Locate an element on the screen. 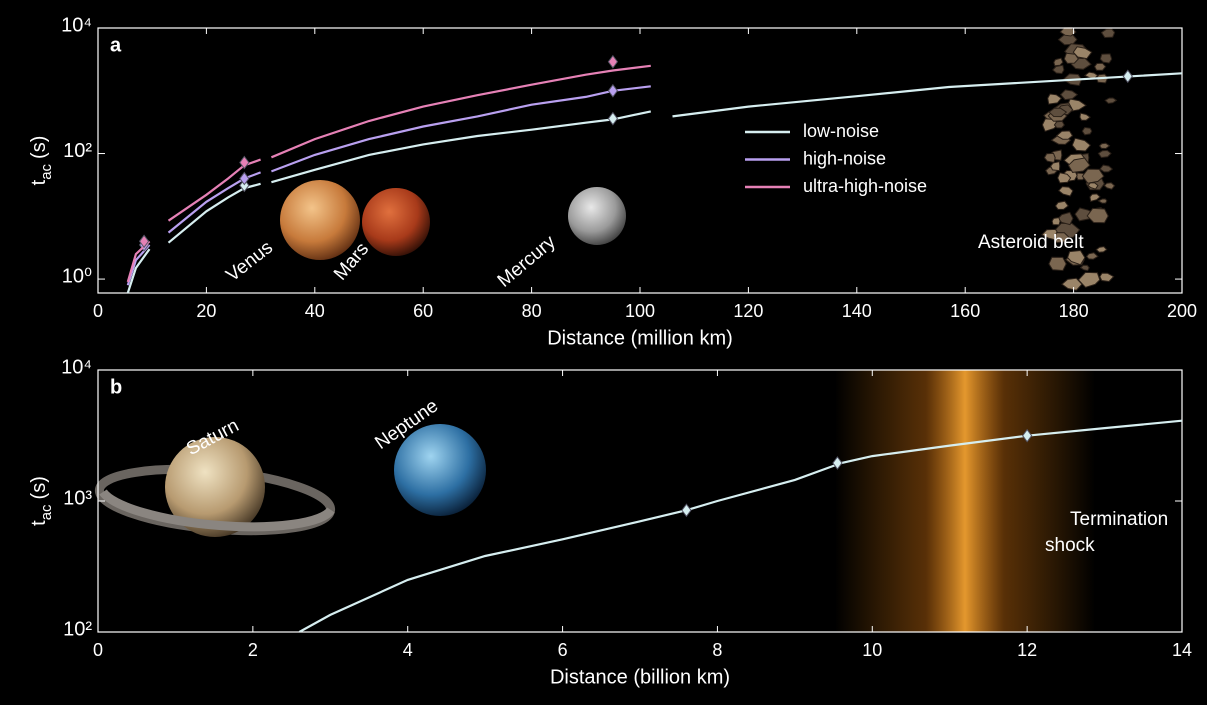 Image resolution: width=1207 pixels, height=705 pixels. x-tick-label: 20 is located at coordinates (206, 311).